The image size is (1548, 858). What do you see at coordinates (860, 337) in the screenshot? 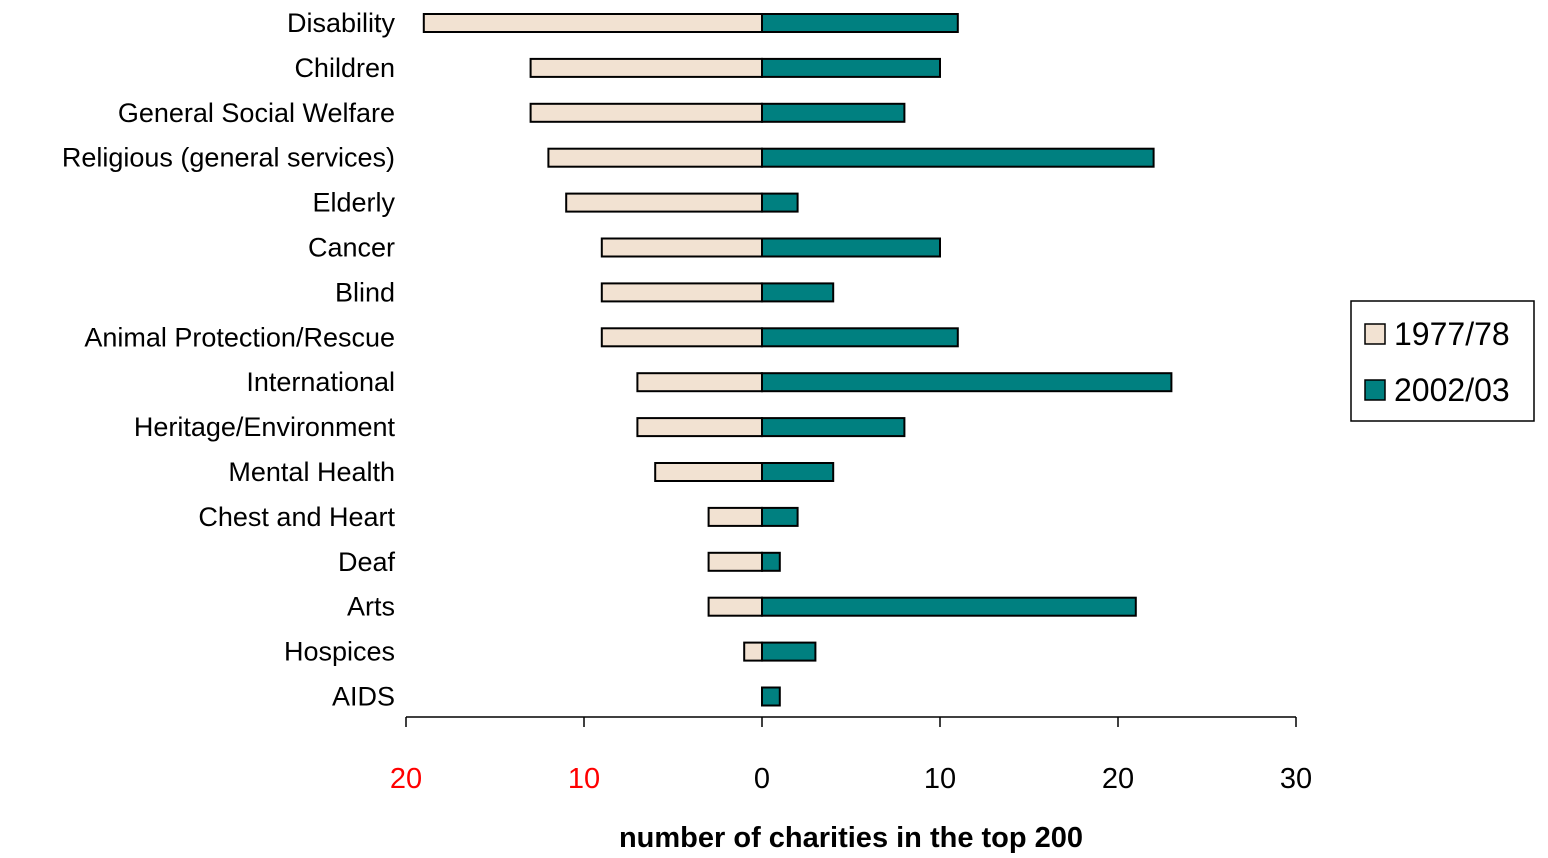
I see `bar-2002-03-animal-protection-rescue` at bounding box center [860, 337].